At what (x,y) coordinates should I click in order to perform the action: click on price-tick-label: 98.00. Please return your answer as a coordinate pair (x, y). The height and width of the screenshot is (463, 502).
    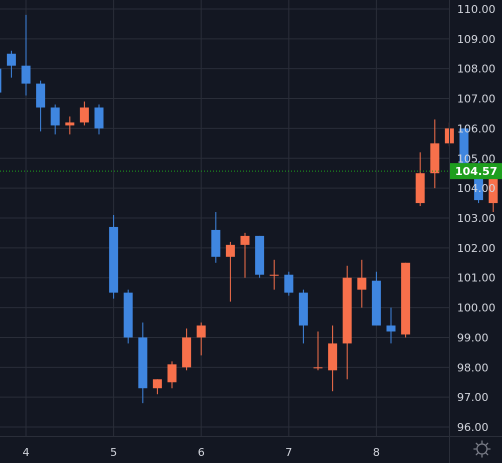
    Looking at the image, I should click on (473, 367).